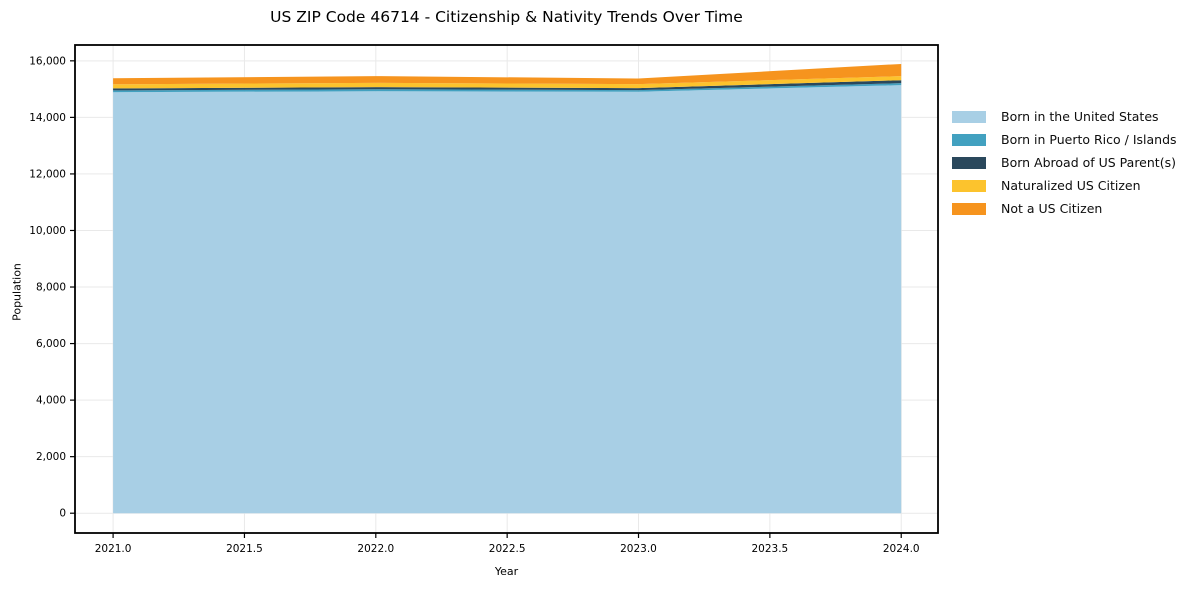 The image size is (1189, 590). I want to click on y-tick-label: 14,000, so click(47, 118).